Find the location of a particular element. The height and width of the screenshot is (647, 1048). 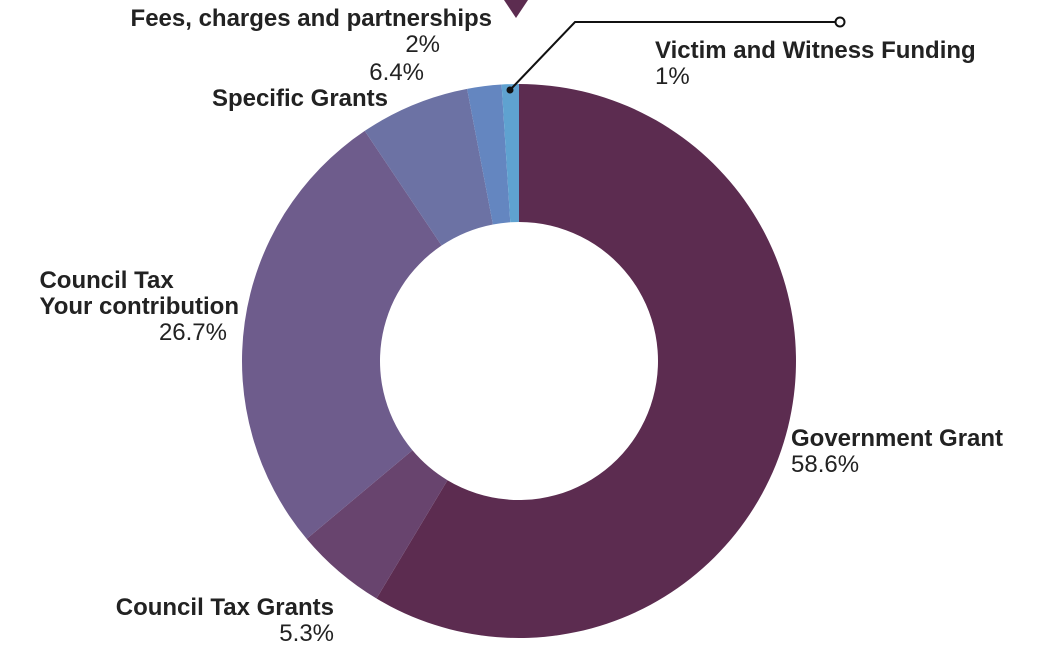

label-government-grant: Government Grant 58.6% is located at coordinates (897, 452).